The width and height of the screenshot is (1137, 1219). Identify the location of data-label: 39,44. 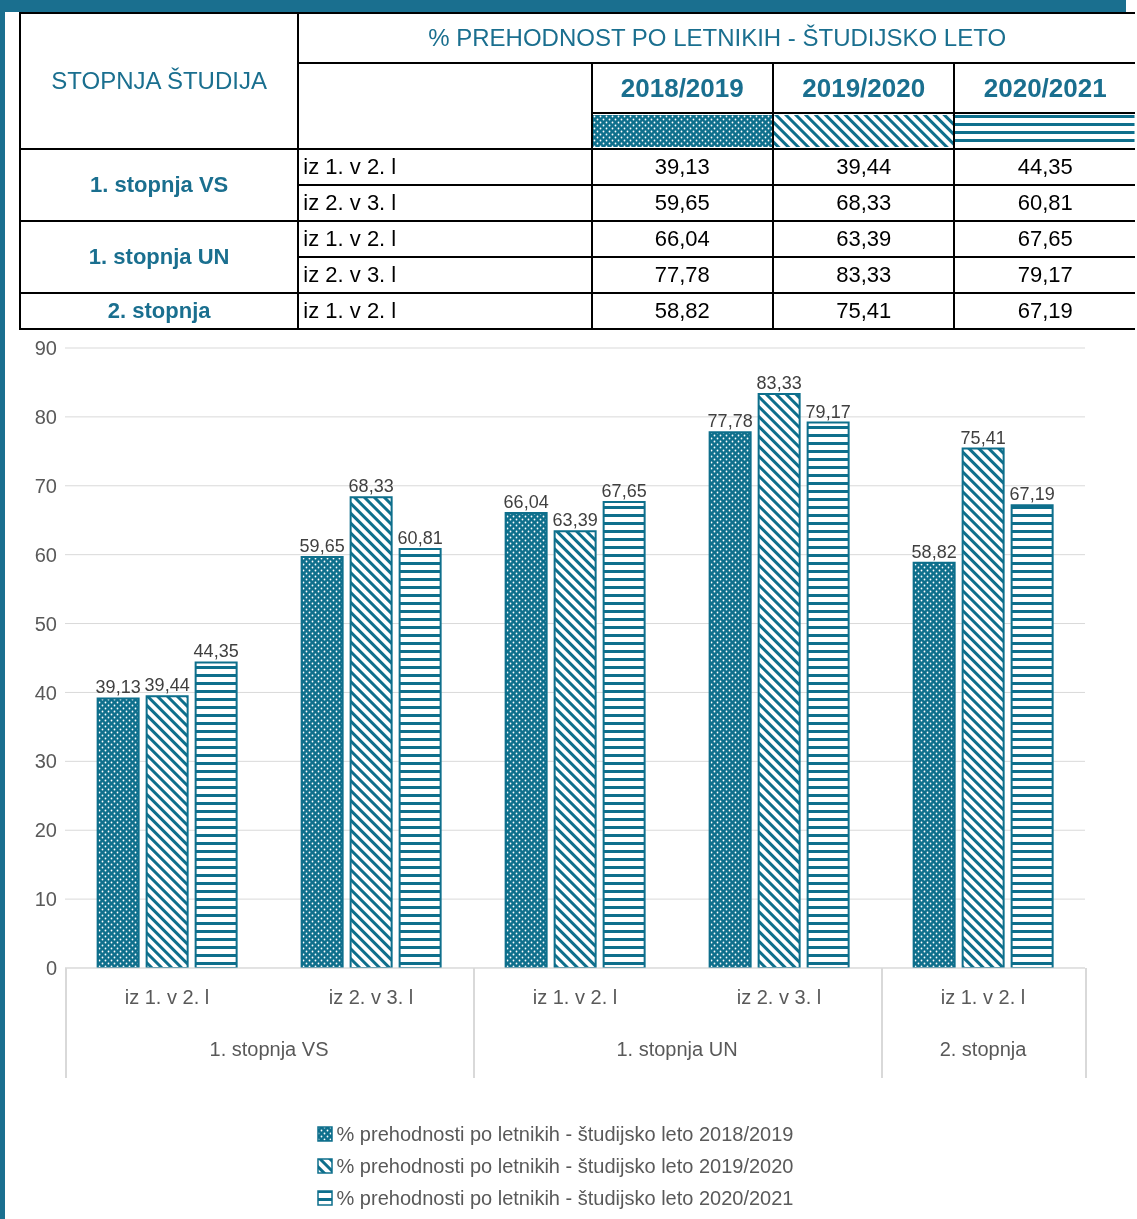
(167, 685).